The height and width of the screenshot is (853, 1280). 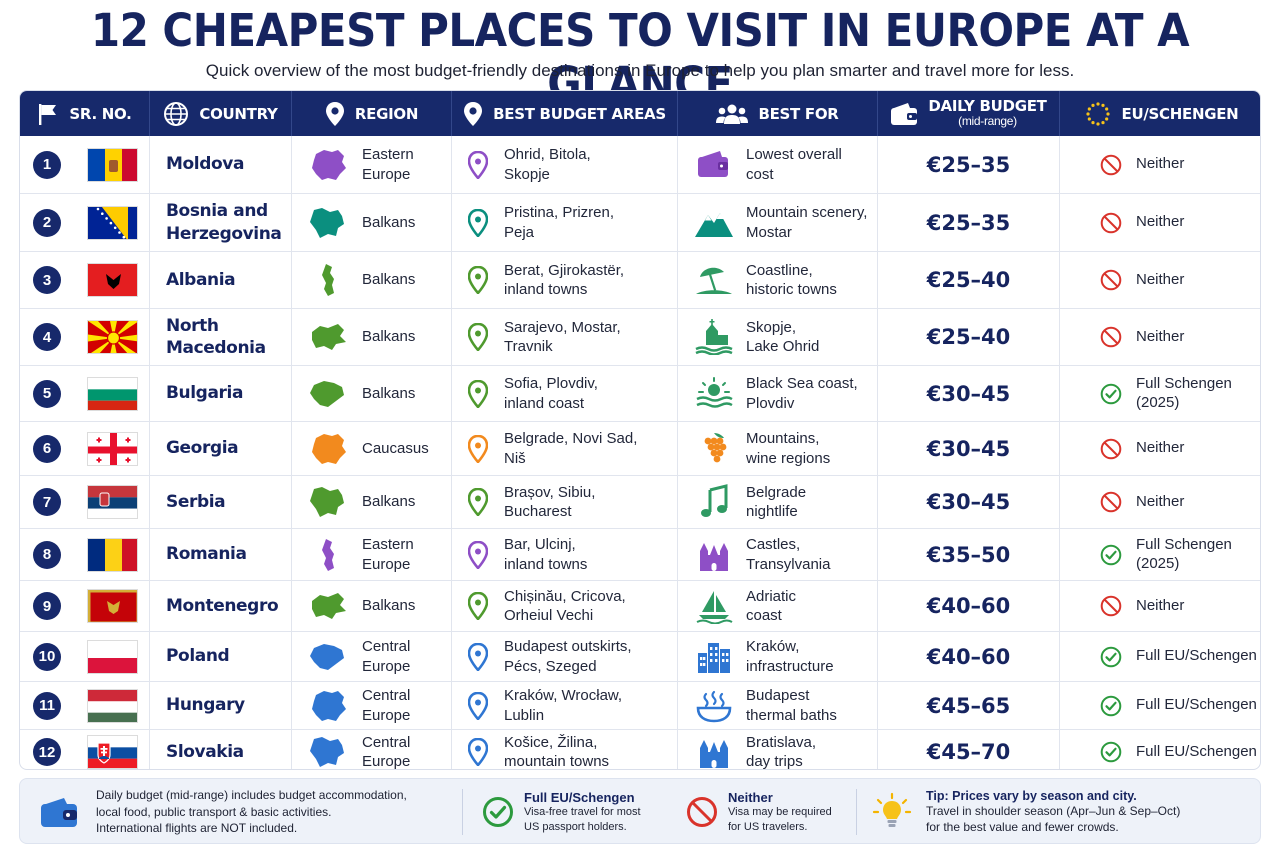 I want to click on bestfor-line: Coastline,, so click(x=779, y=270).